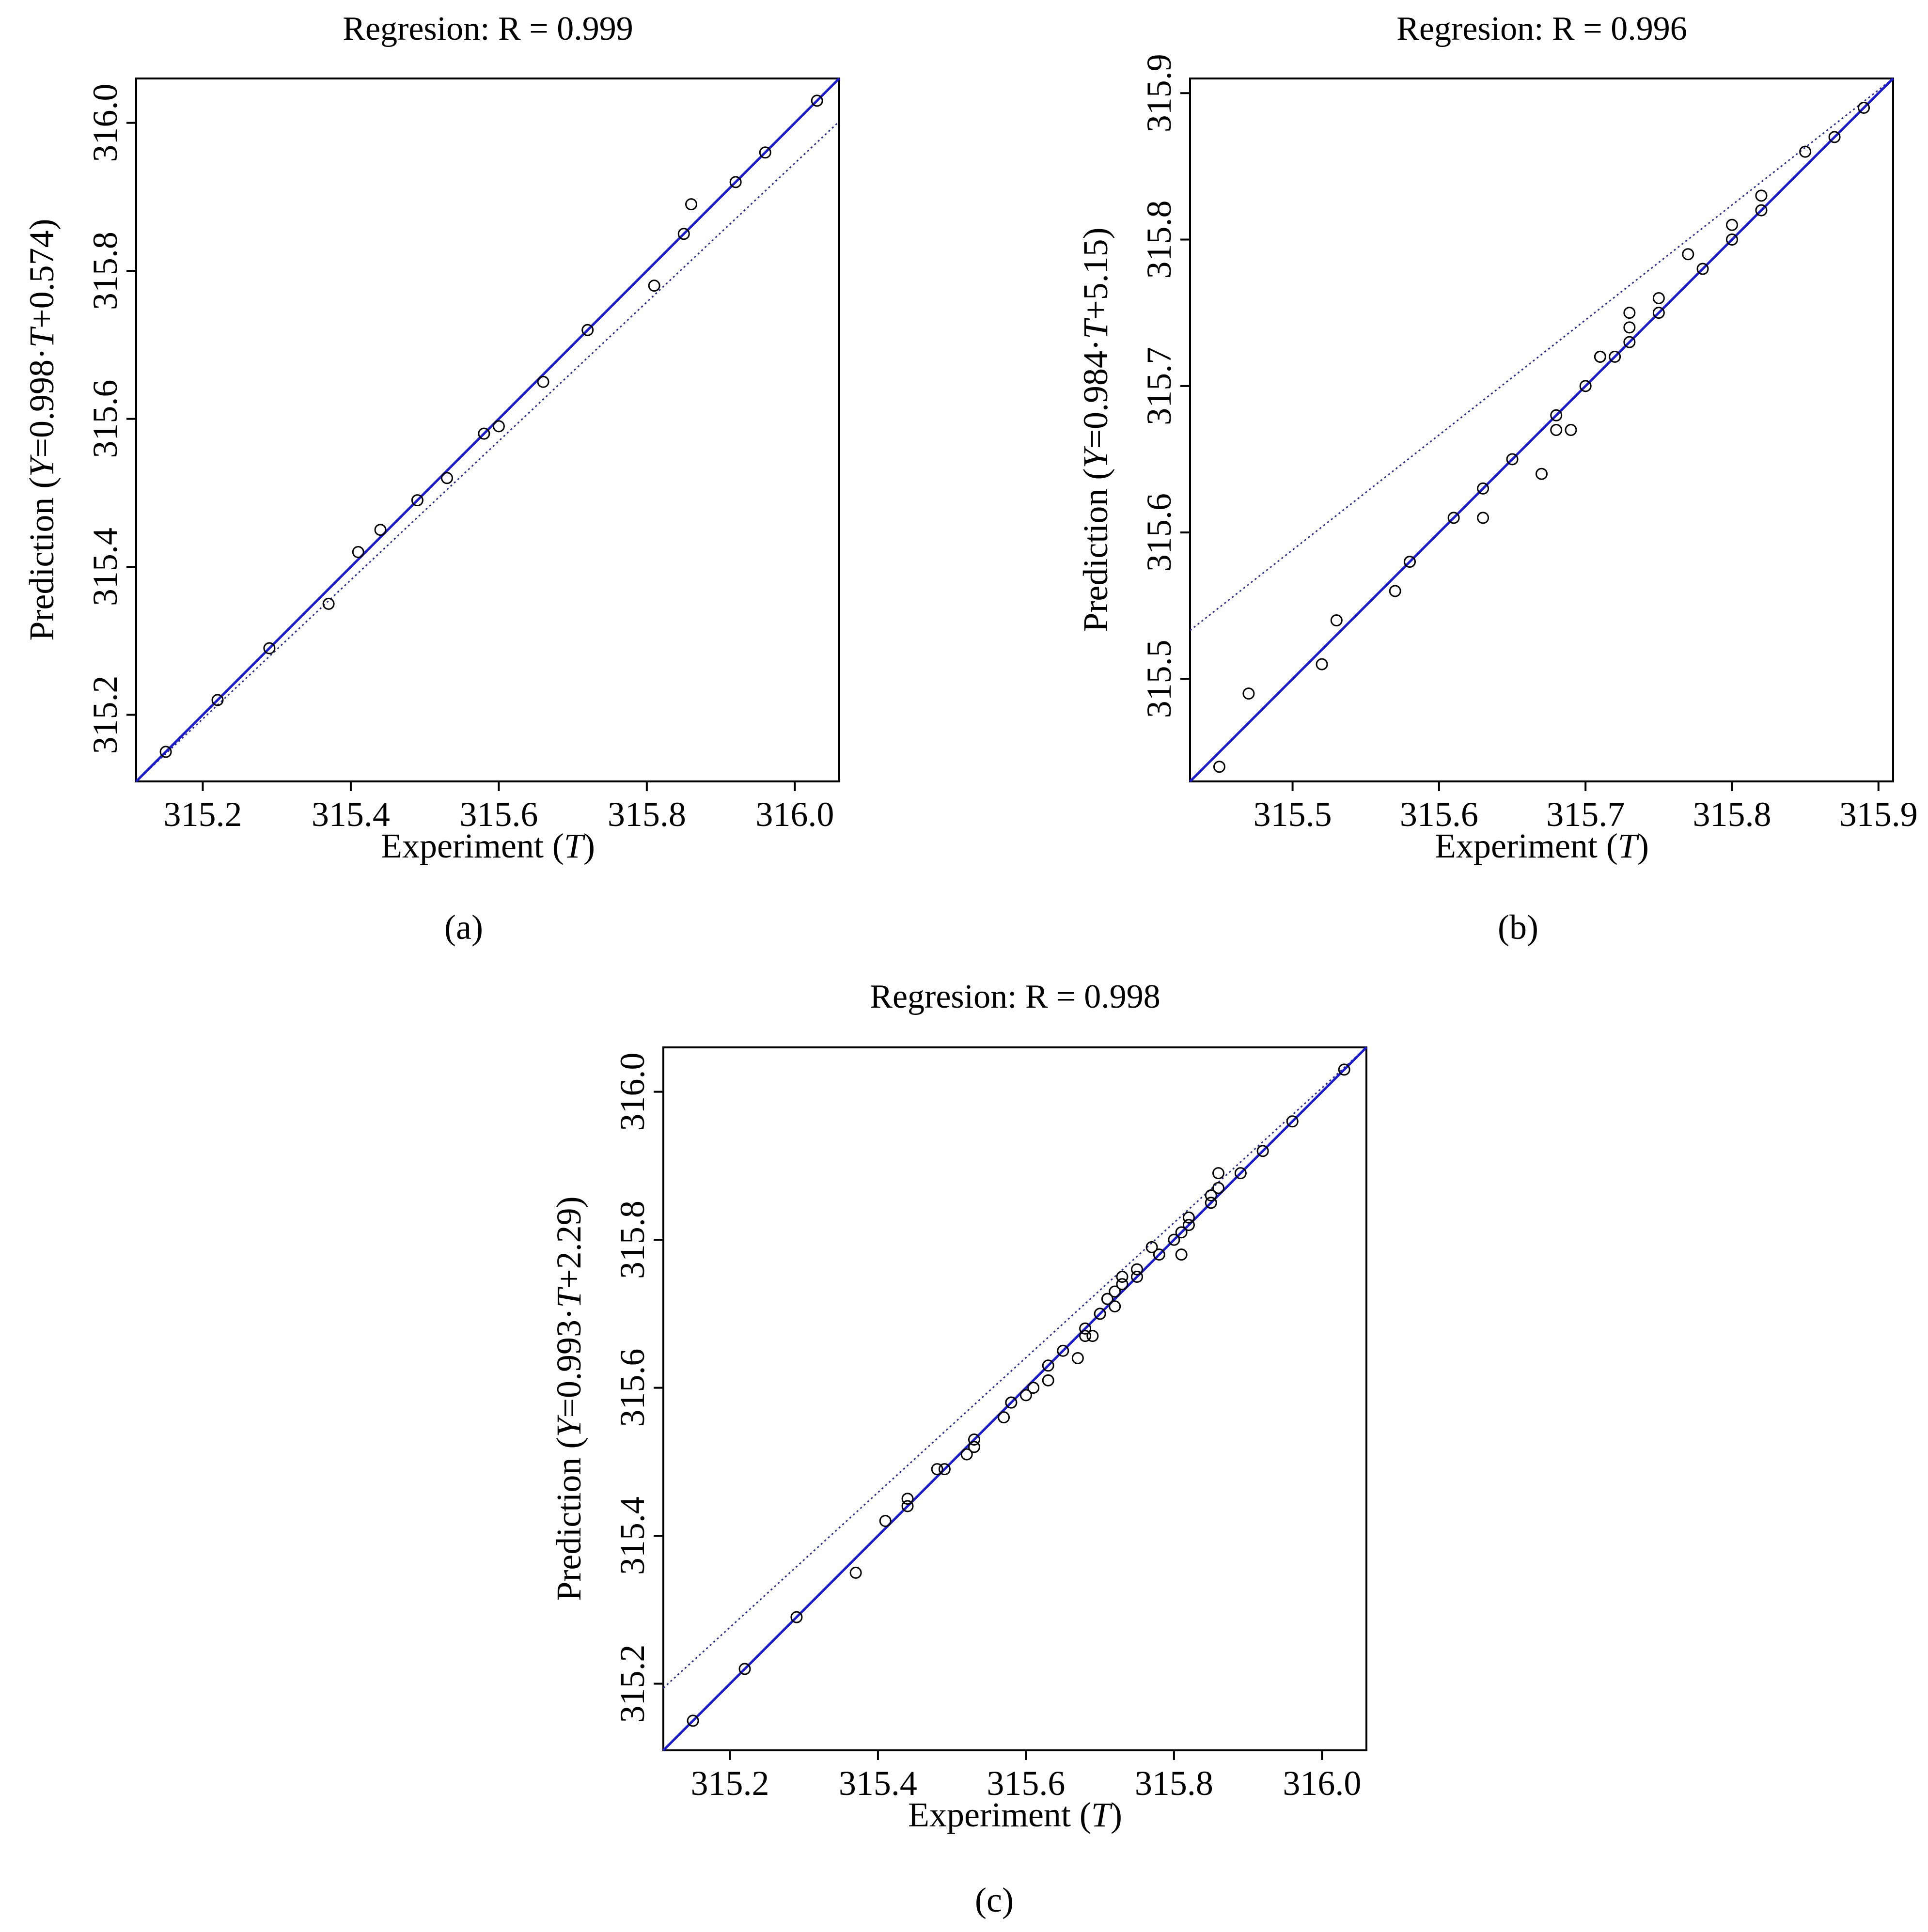 This screenshot has width=1928, height=1932. I want to click on panel-c-fit-layer, so click(1014, 1367).